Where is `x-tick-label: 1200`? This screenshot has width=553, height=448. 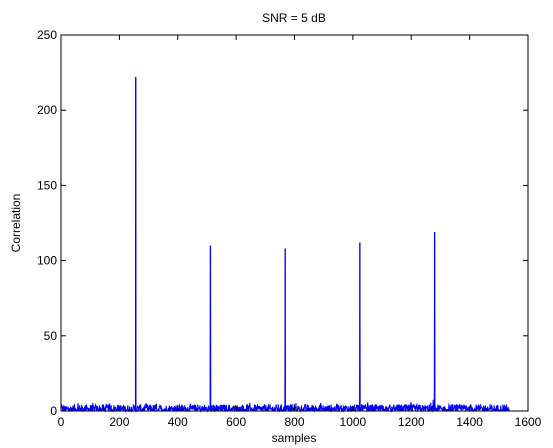
x-tick-label: 1200 is located at coordinates (411, 422).